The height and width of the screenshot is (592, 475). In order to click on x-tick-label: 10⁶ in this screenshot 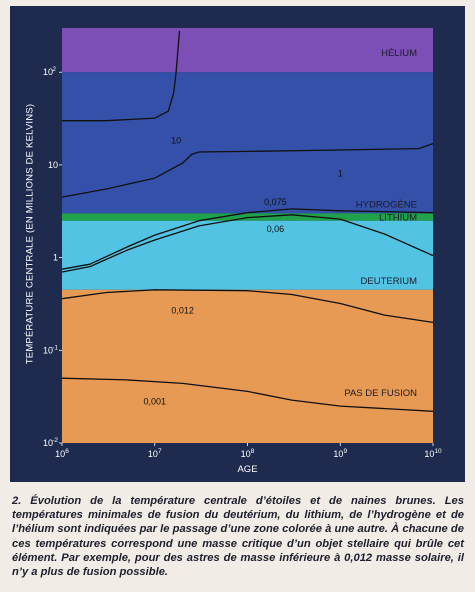, I will do `click(62, 453)`.